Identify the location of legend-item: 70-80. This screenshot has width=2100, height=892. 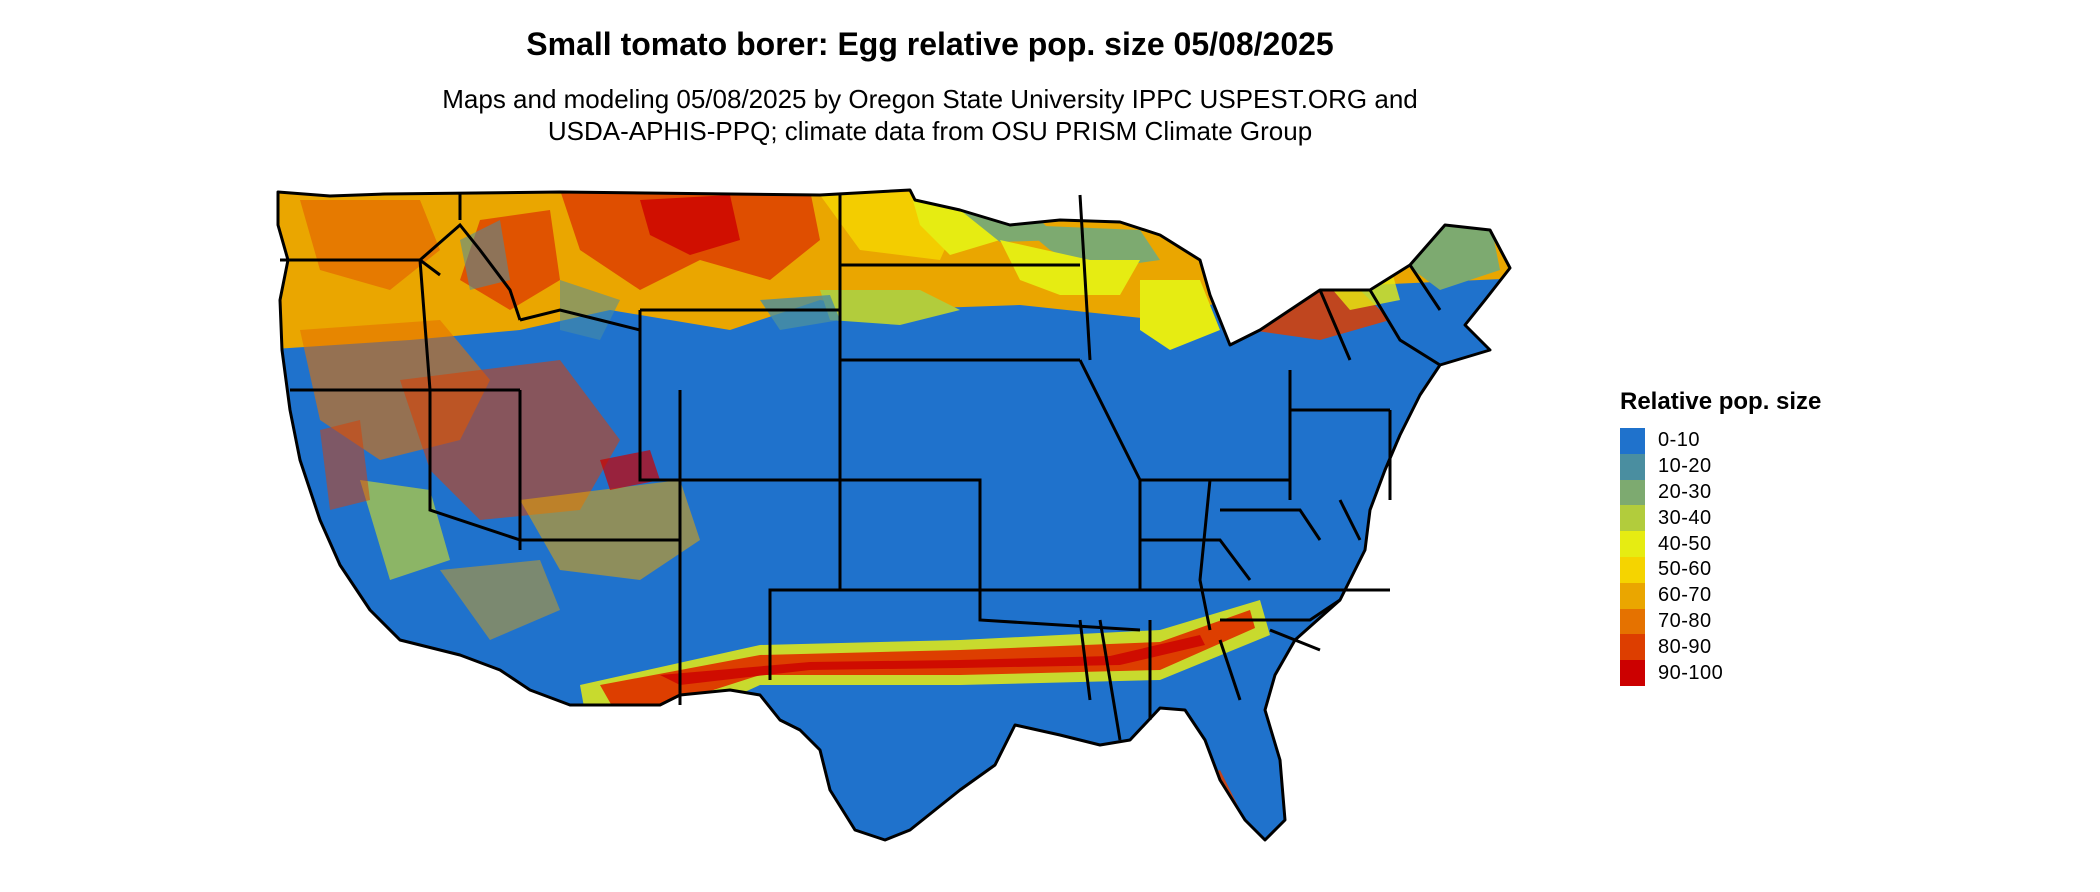
(1720, 621).